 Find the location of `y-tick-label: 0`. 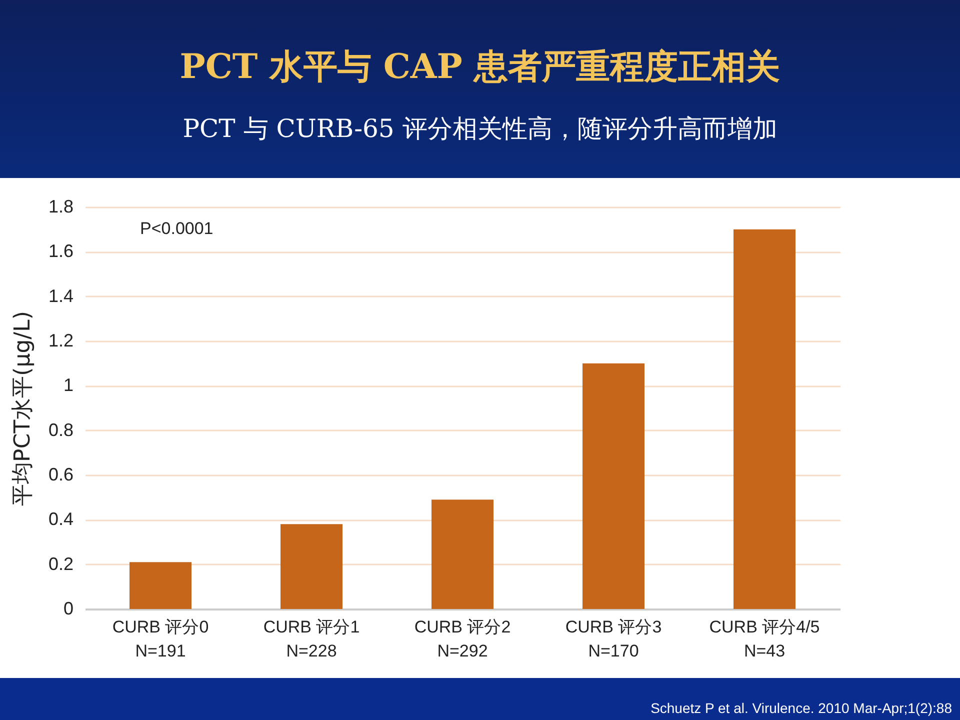

y-tick-label: 0 is located at coordinates (68, 608).